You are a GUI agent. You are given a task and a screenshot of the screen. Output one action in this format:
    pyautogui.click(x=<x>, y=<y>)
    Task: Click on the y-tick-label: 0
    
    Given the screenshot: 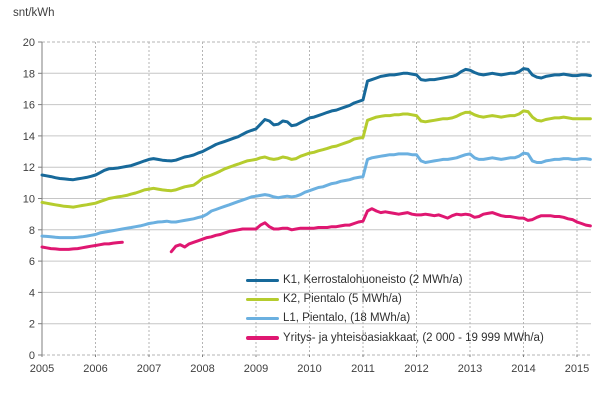 What is the action you would take?
    pyautogui.click(x=32, y=356)
    